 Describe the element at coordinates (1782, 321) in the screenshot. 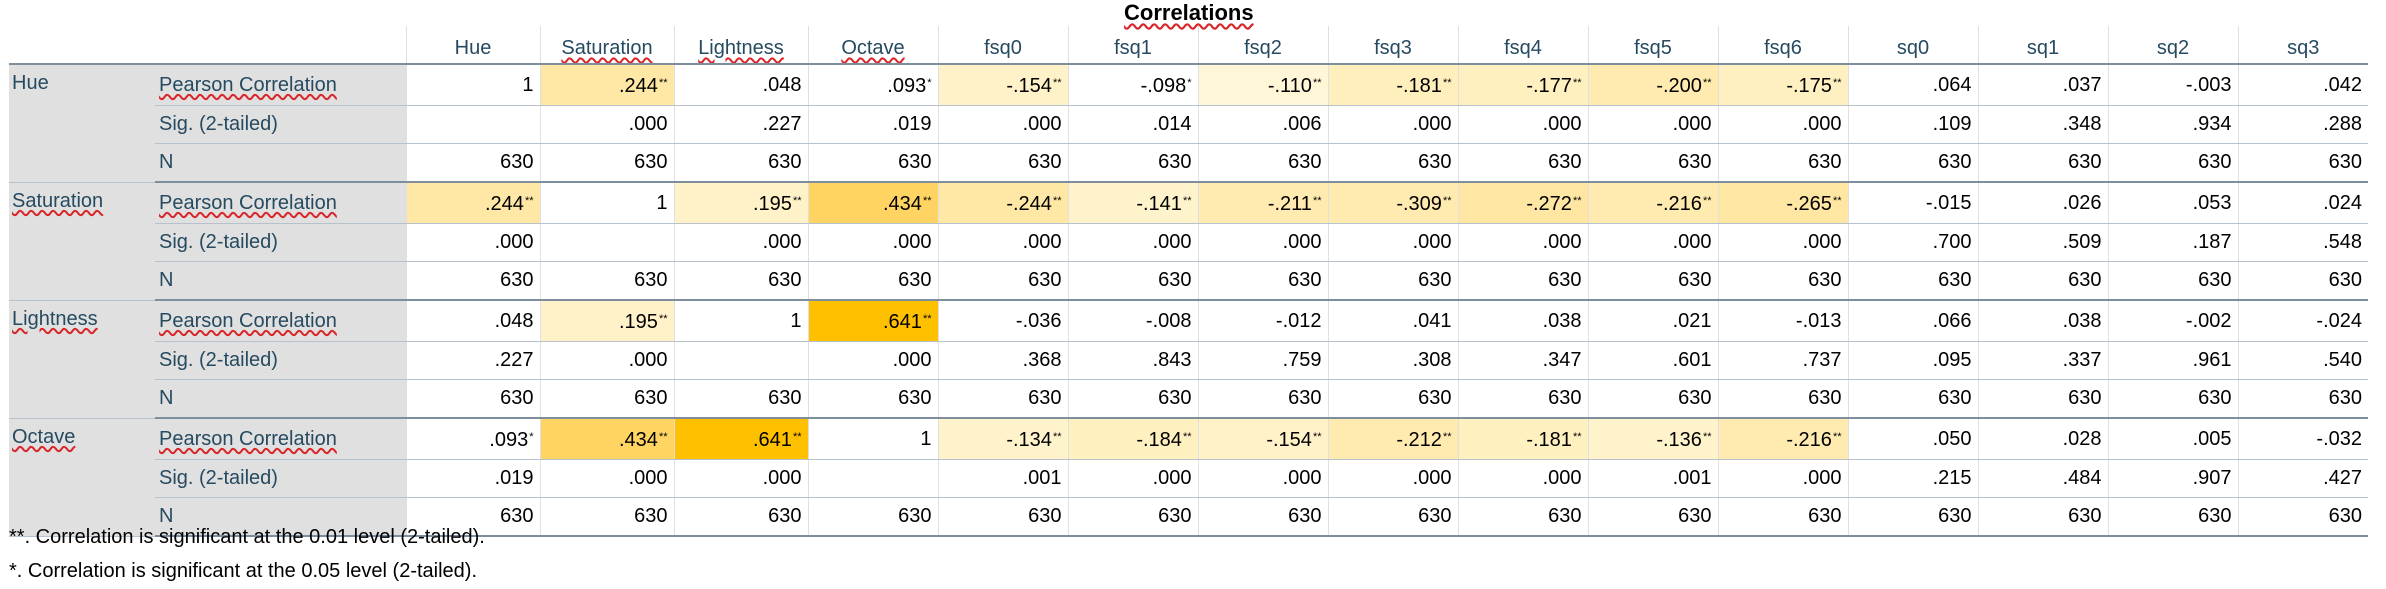

I see `cell-pearson: -.013` at that location.